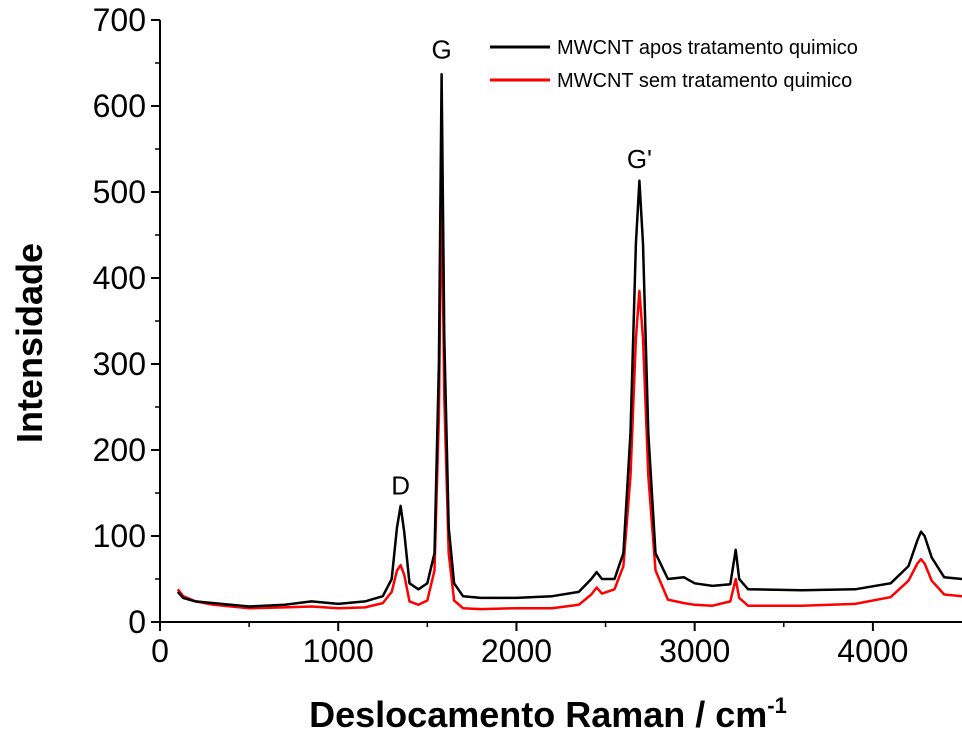 This screenshot has width=962, height=731. What do you see at coordinates (538, 712) in the screenshot?
I see `x-axis-title-text: Deslocamento Raman / cm` at bounding box center [538, 712].